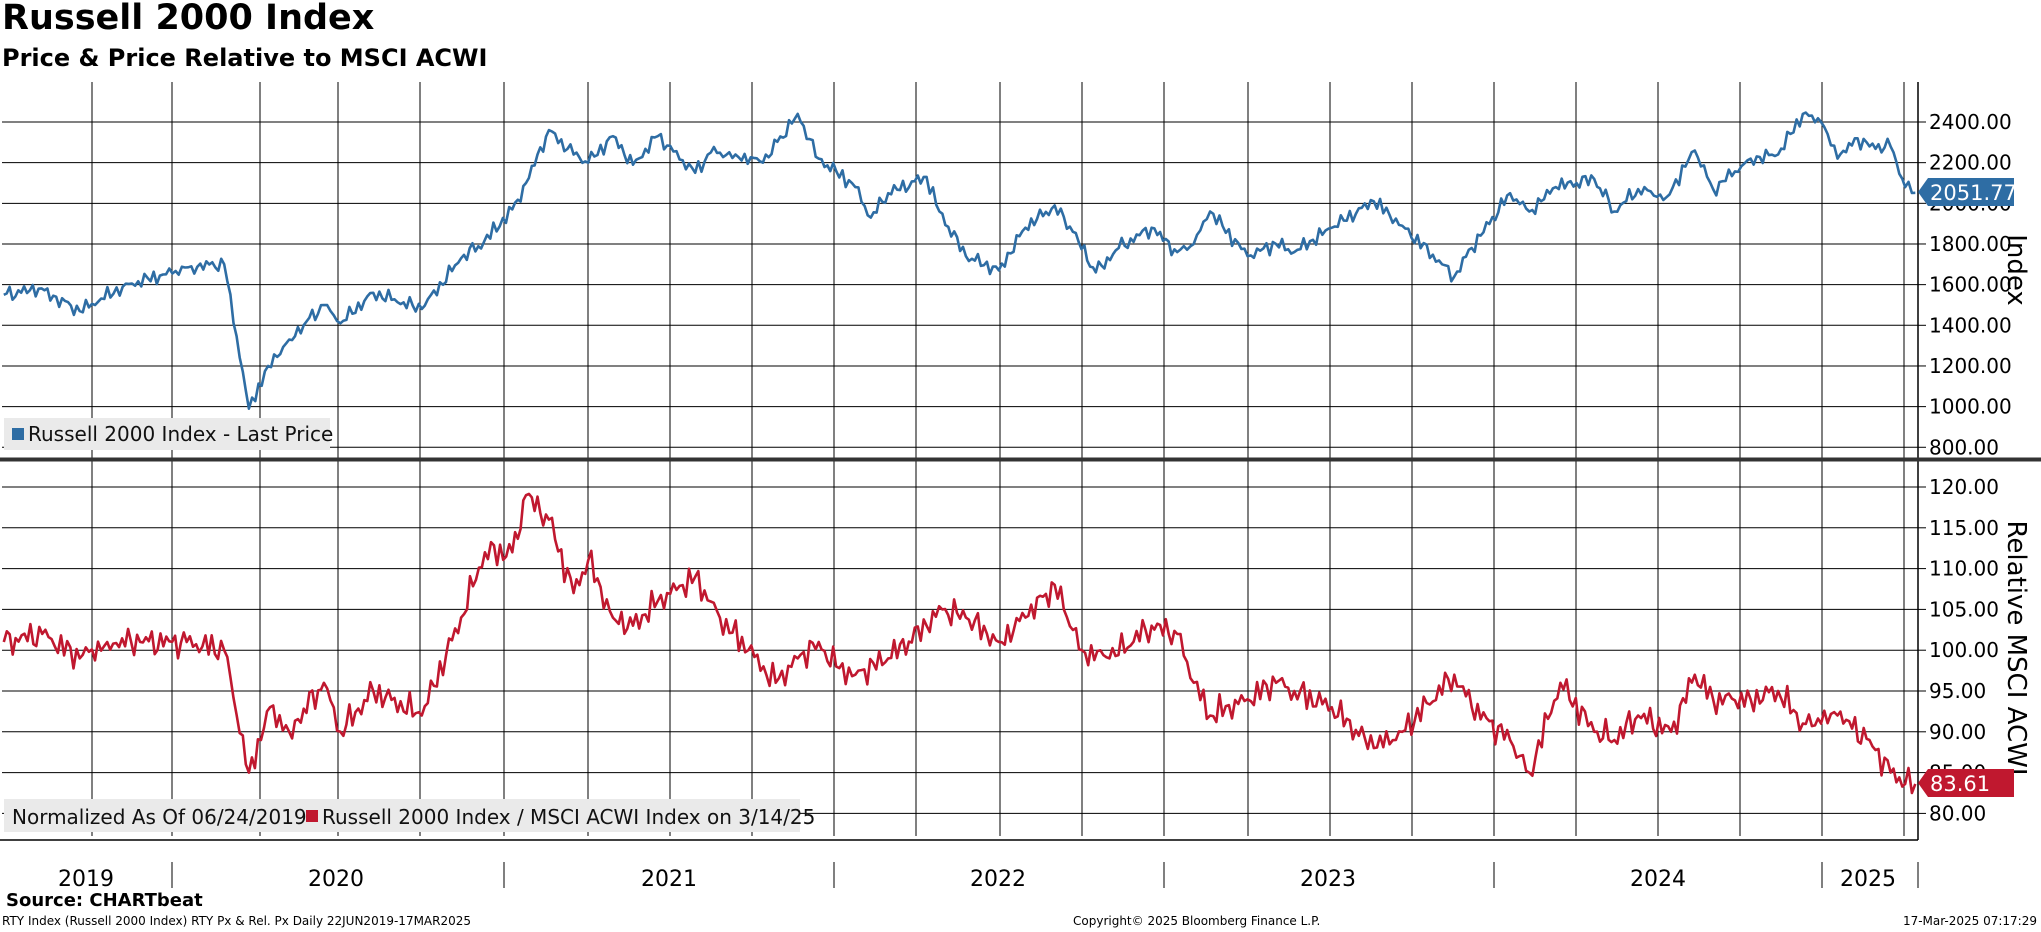  I want to click on x-year-label: 2019, so click(86, 879).